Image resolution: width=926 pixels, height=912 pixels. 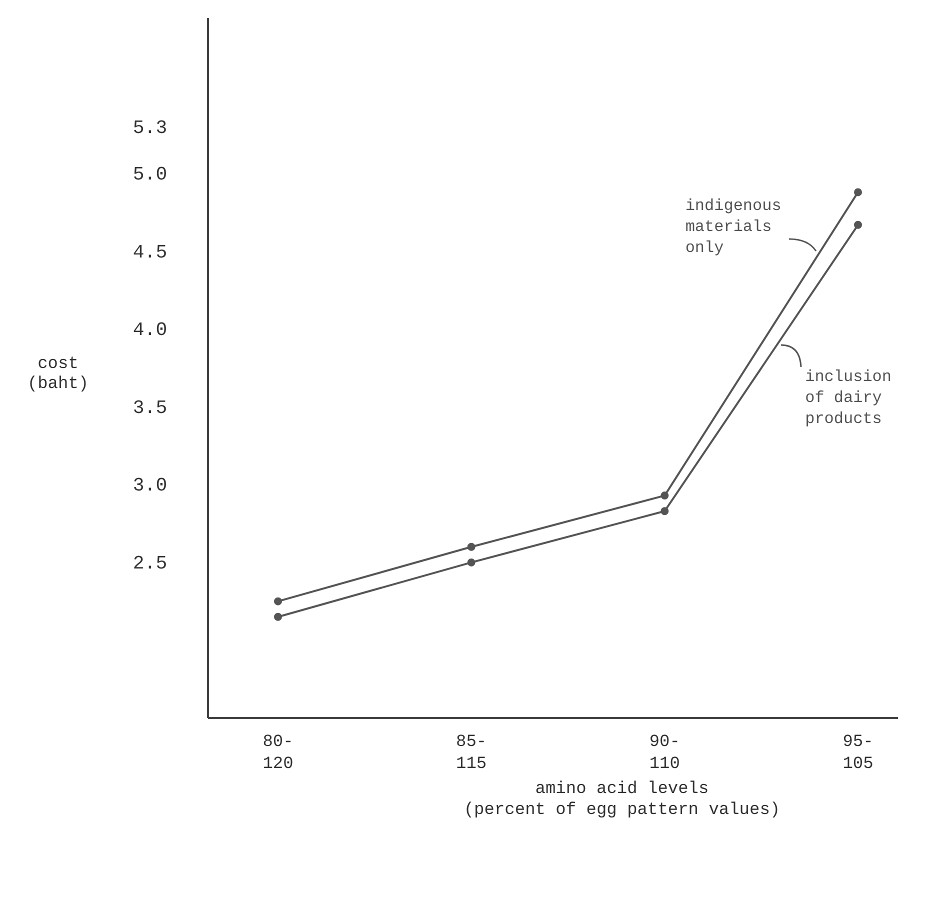 I want to click on x-tick-label: 90-110, so click(x=664, y=753).